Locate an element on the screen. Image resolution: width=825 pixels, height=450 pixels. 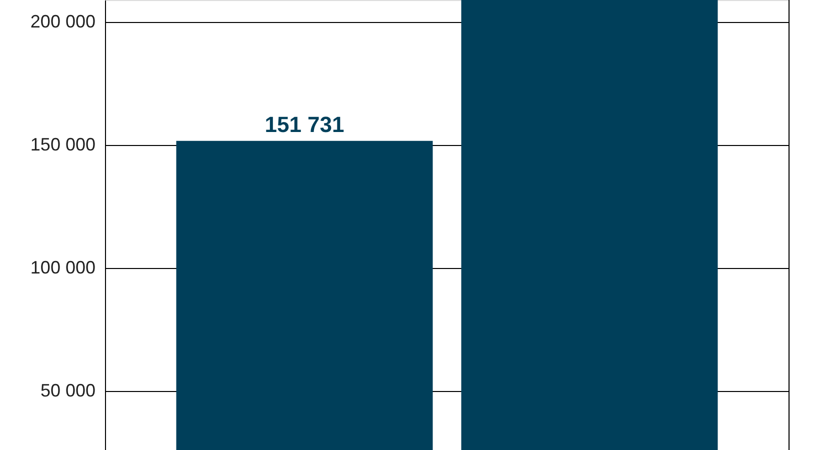
y-tick-label: 200 000 is located at coordinates (63, 22).